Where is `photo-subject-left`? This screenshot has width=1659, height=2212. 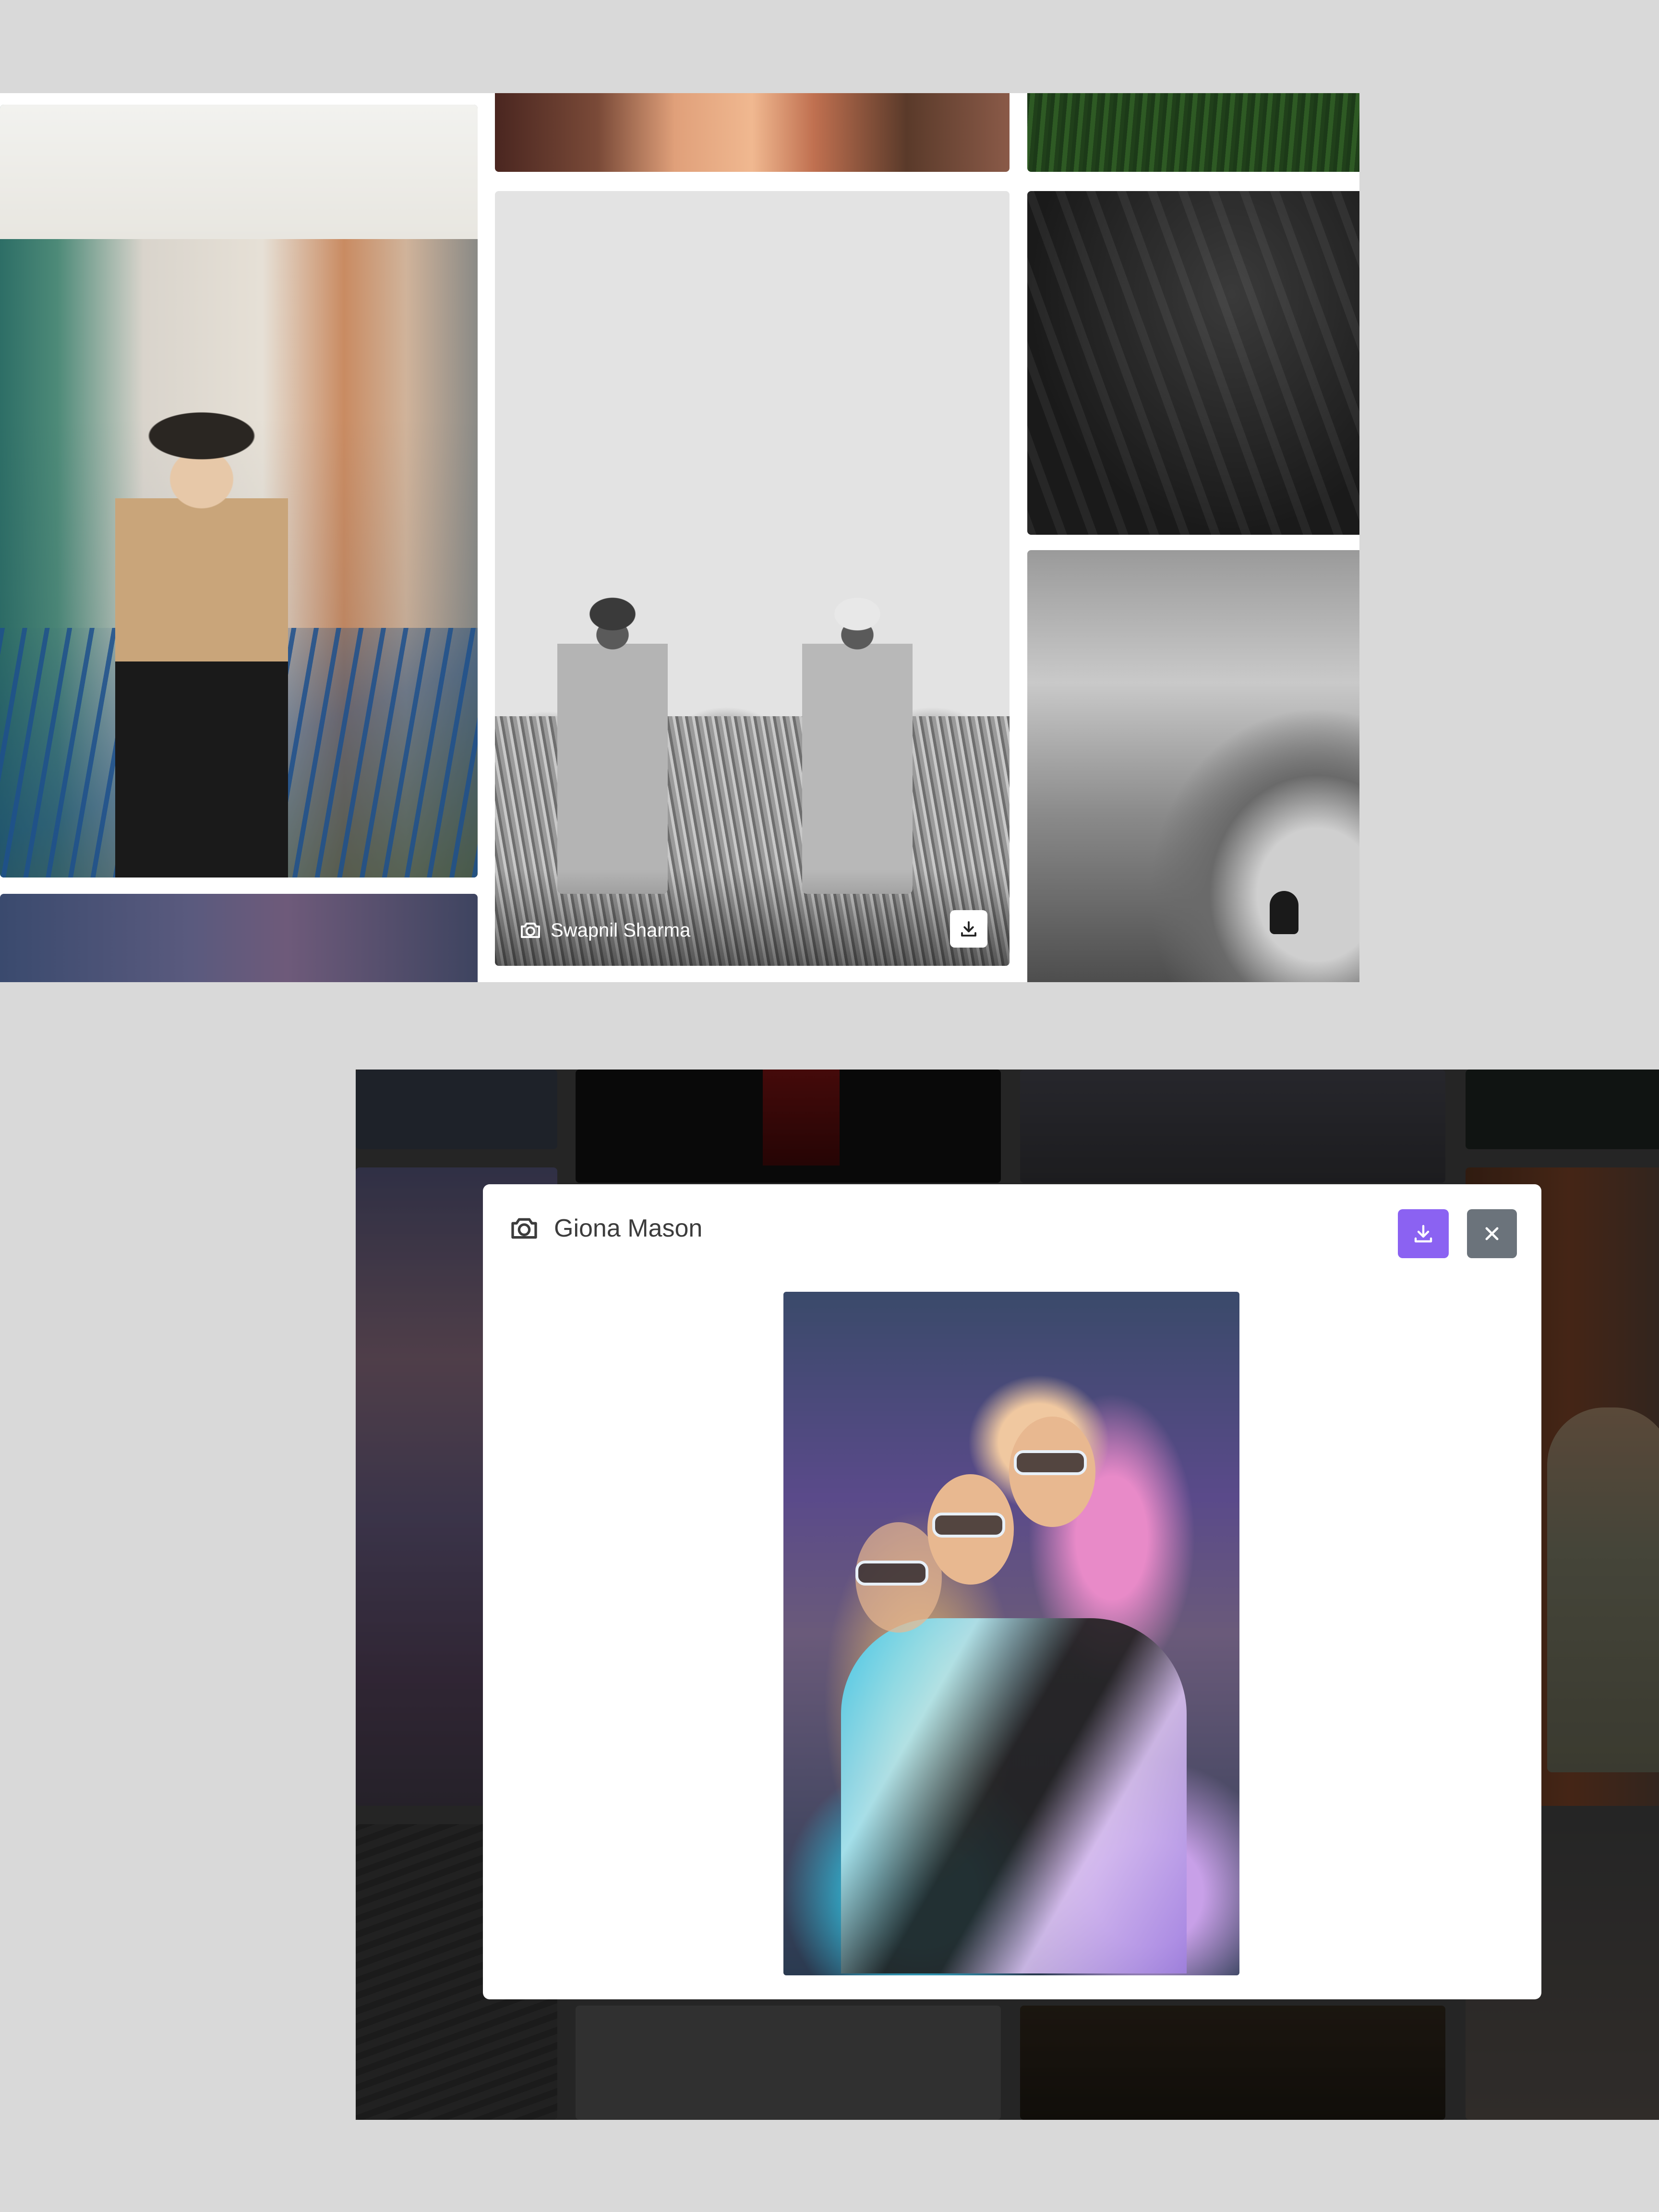 photo-subject-left is located at coordinates (612, 745).